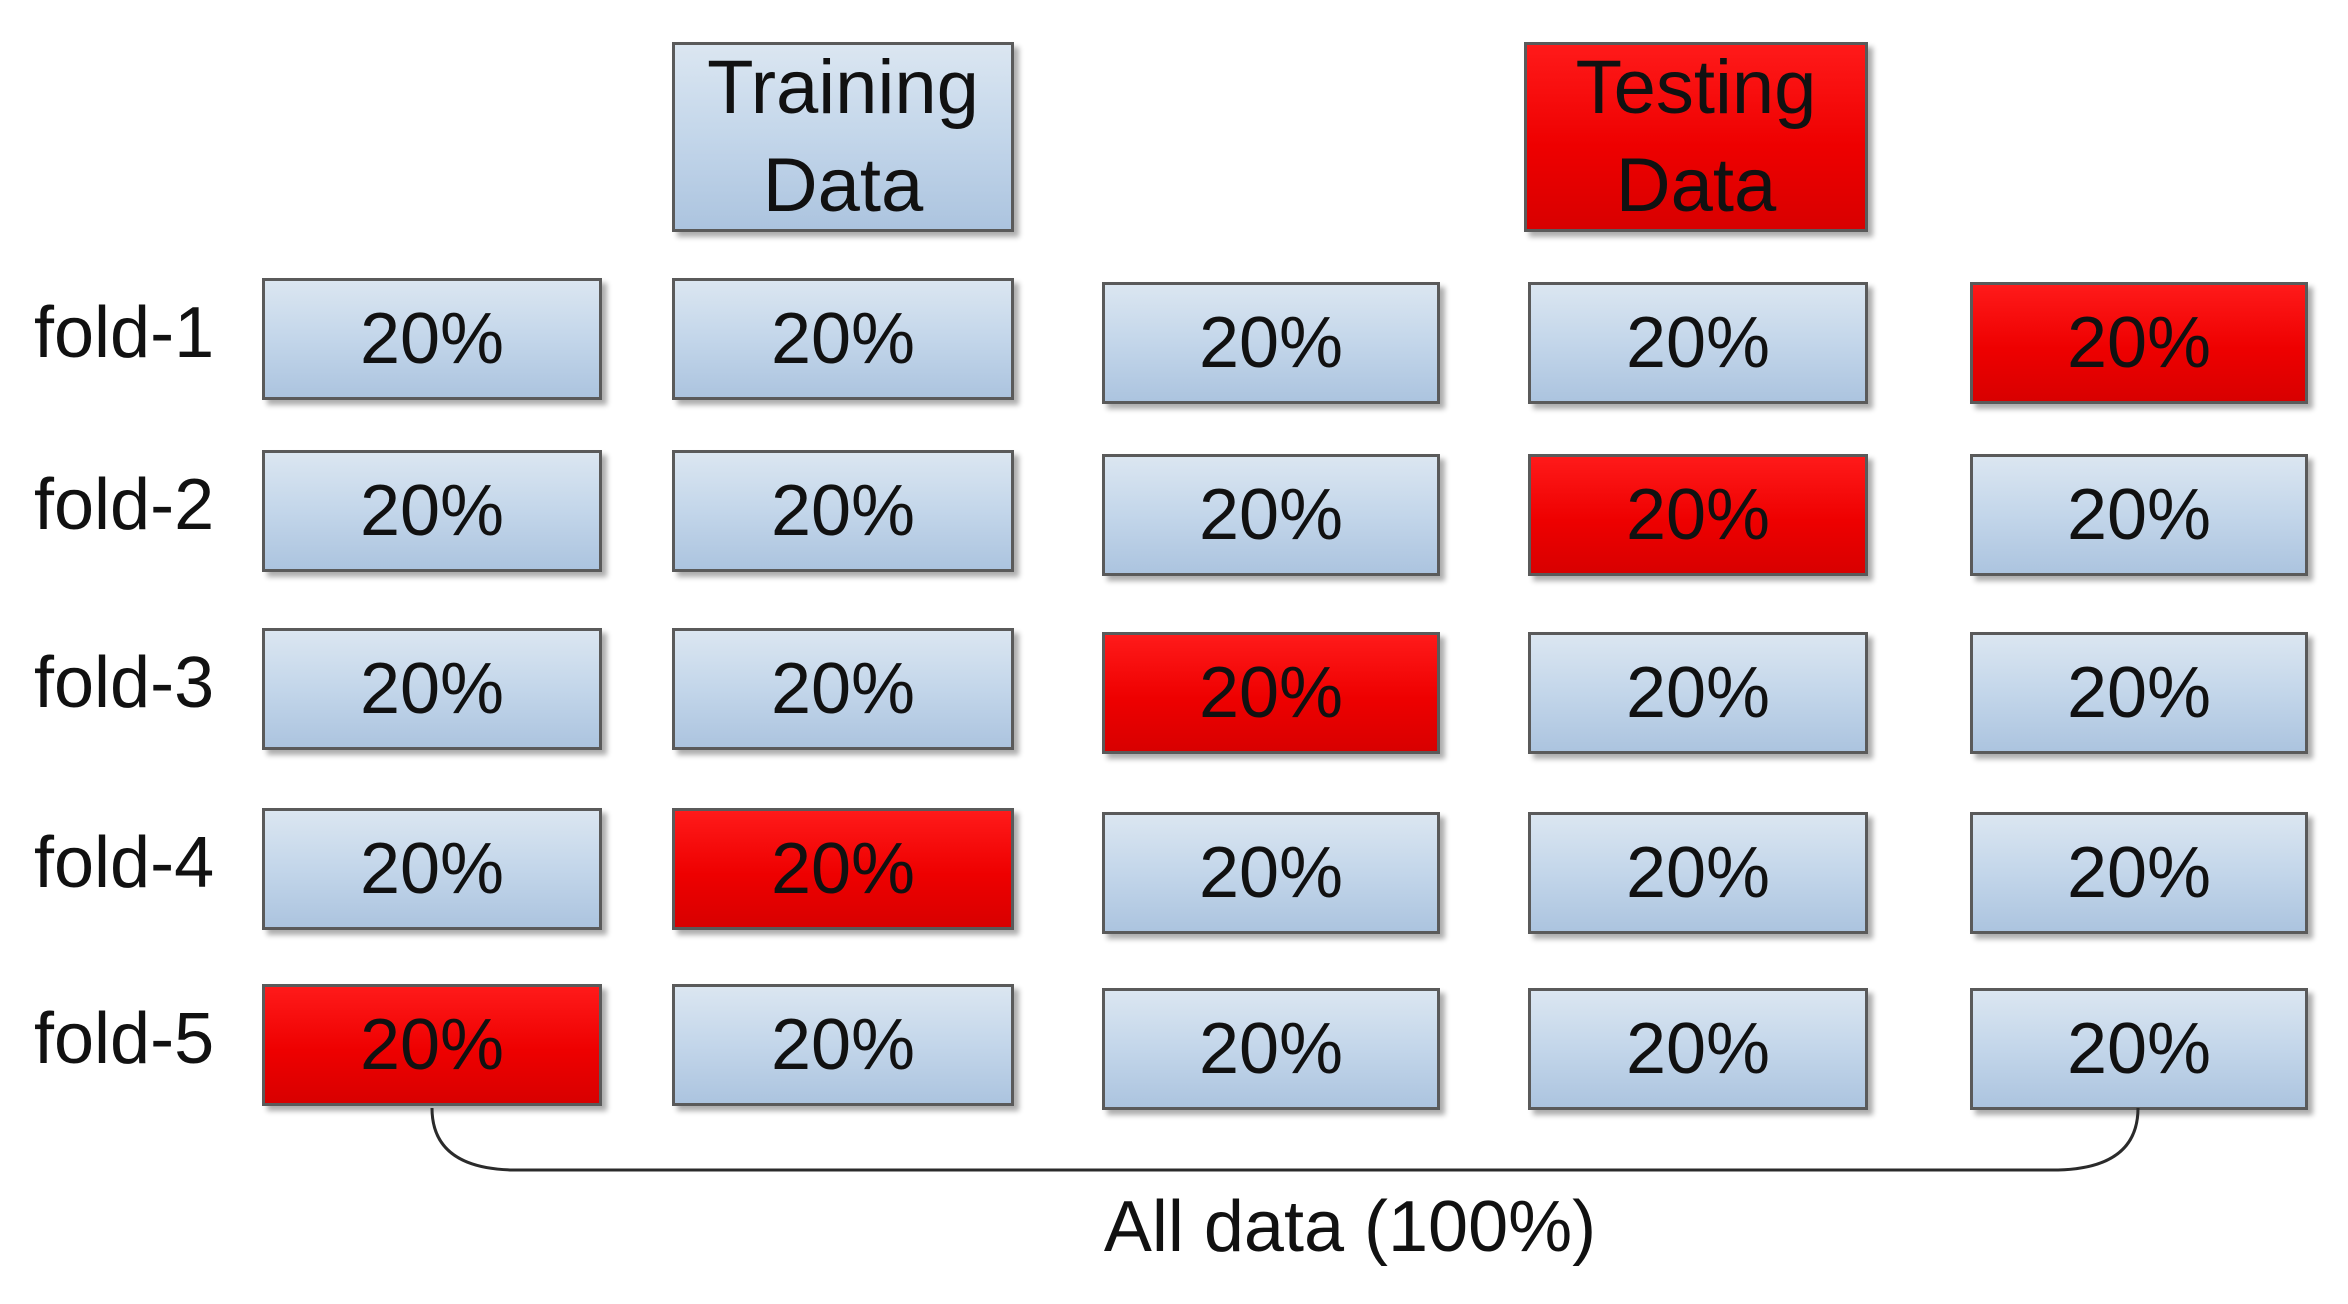 The height and width of the screenshot is (1304, 2348). What do you see at coordinates (843, 185) in the screenshot?
I see `legend-training-line2: Data` at bounding box center [843, 185].